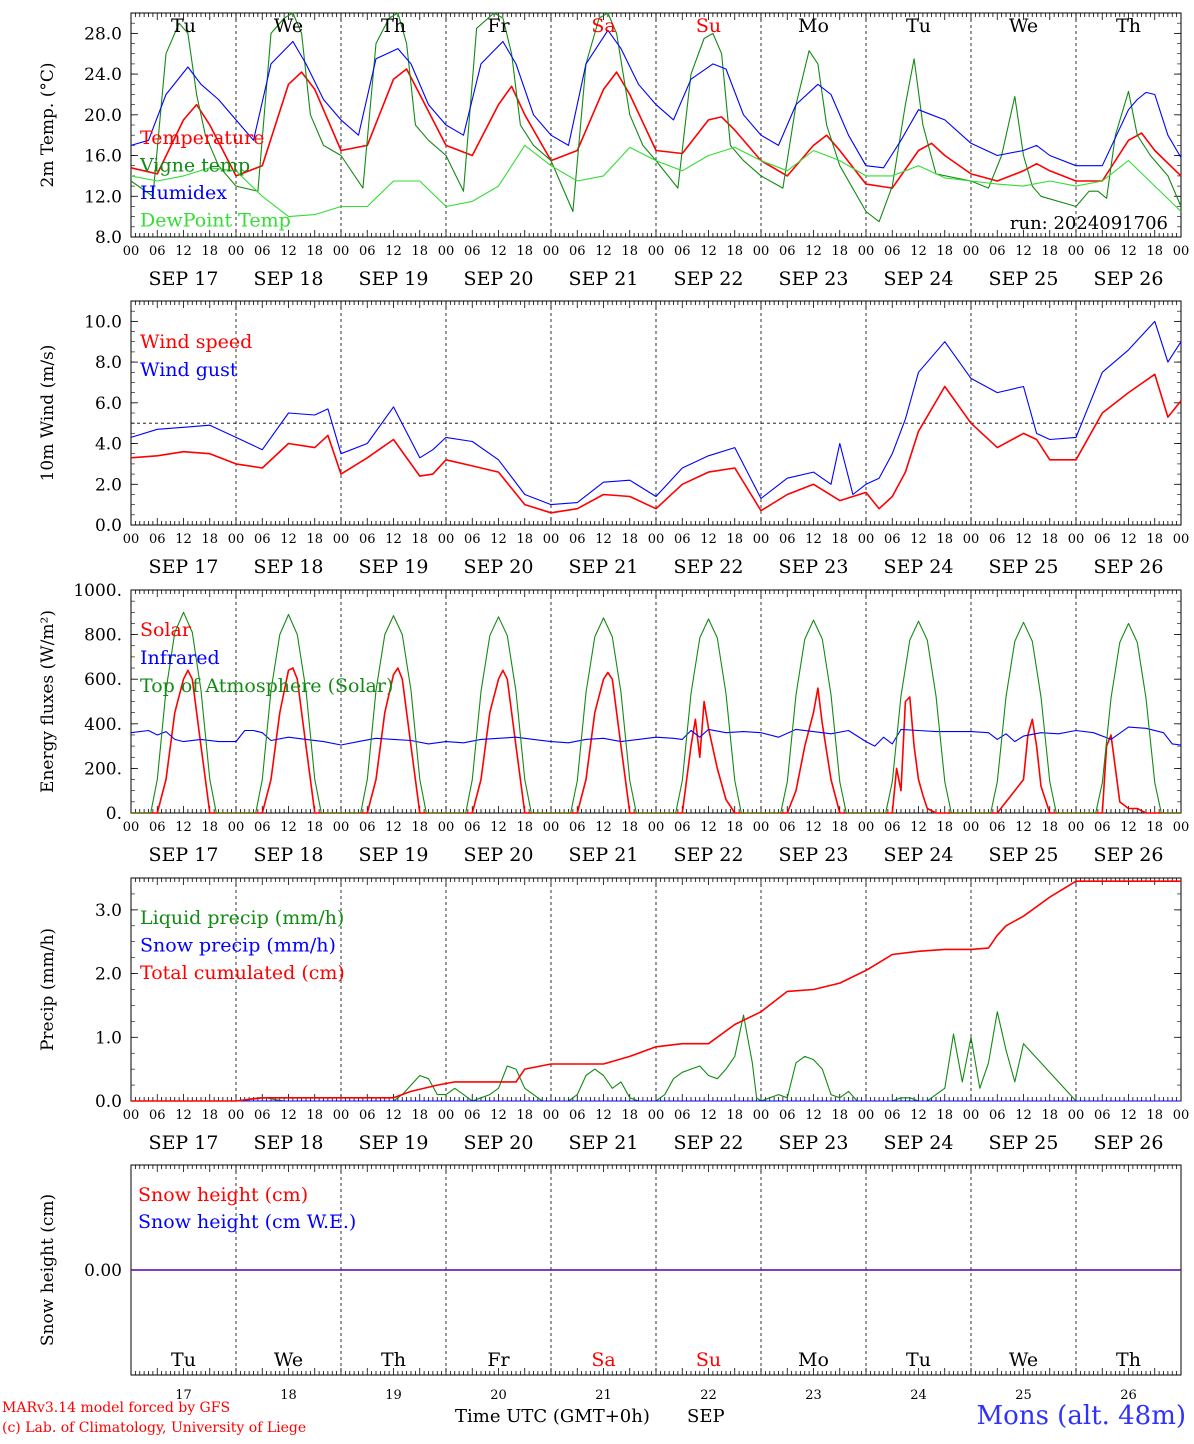 This screenshot has width=1194, height=1444. I want to click on y-tick-label: 8.0, so click(108, 238).